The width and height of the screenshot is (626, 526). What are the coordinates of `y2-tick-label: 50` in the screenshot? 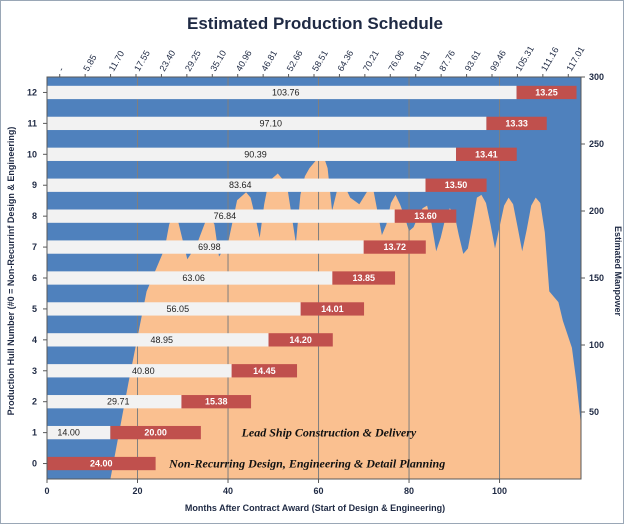 It's located at (594, 412).